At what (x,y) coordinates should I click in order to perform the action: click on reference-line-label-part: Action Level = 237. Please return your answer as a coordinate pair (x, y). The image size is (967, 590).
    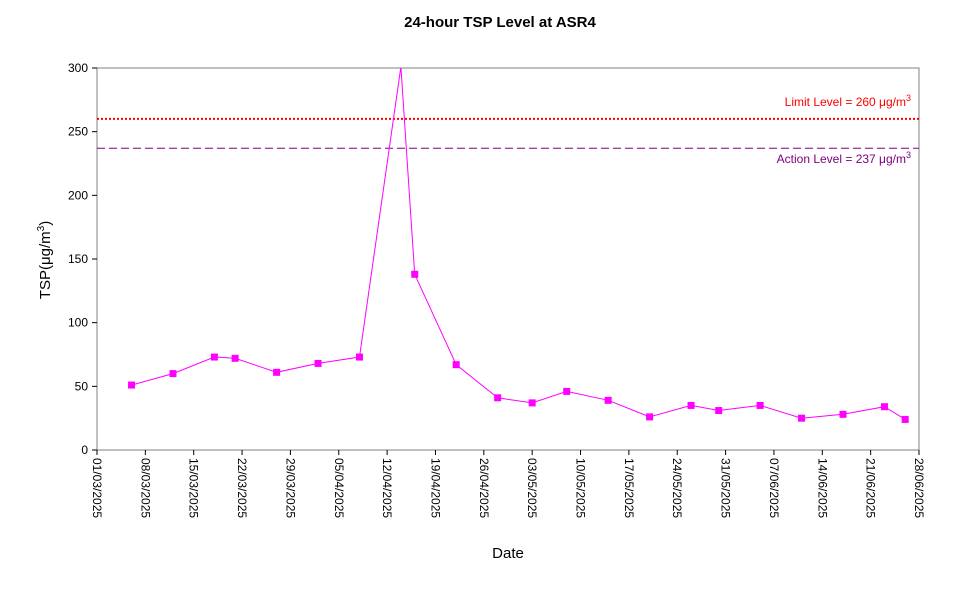
    Looking at the image, I should click on (828, 159).